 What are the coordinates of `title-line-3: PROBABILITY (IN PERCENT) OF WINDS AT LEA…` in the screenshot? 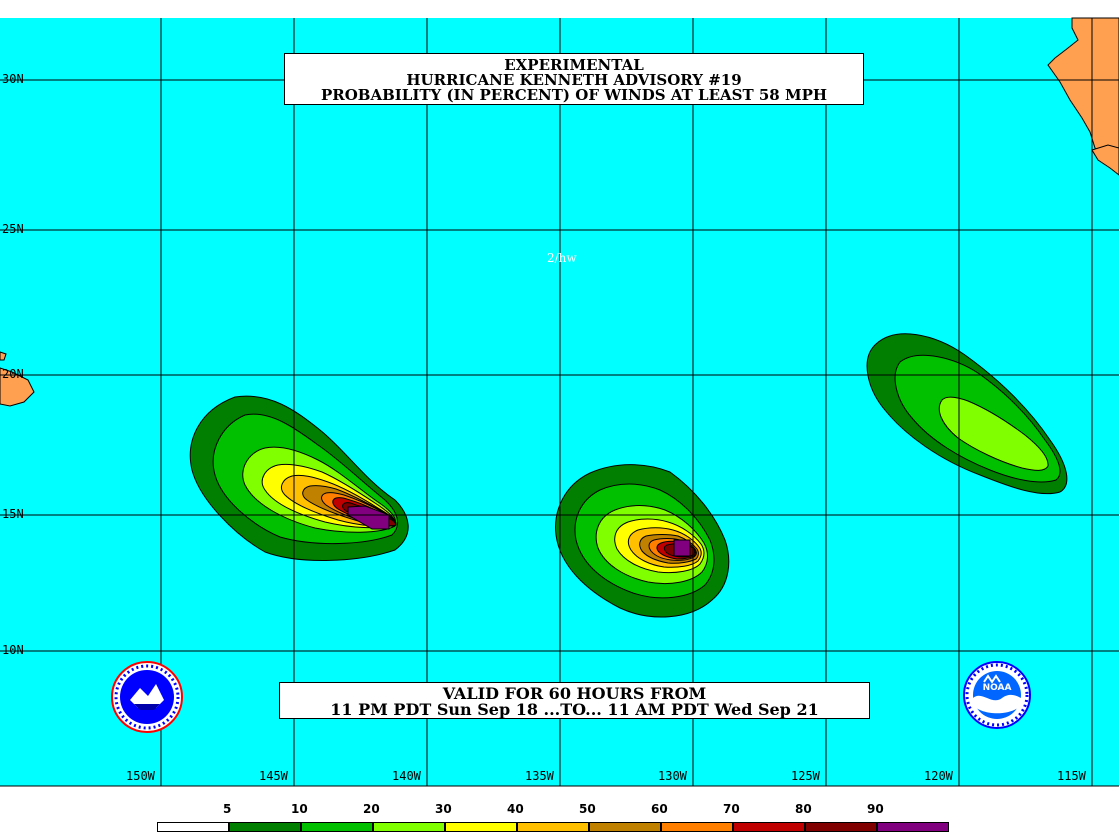 It's located at (574, 95).